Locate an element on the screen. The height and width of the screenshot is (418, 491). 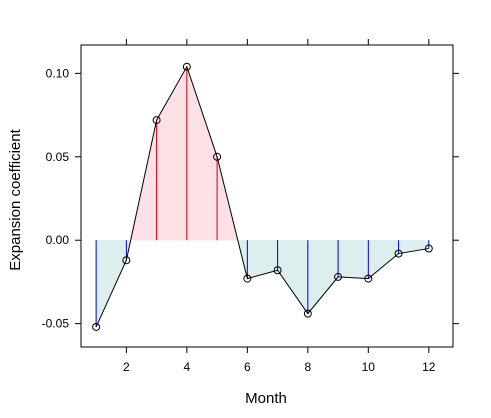
x-tick-label: 8 is located at coordinates (307, 367).